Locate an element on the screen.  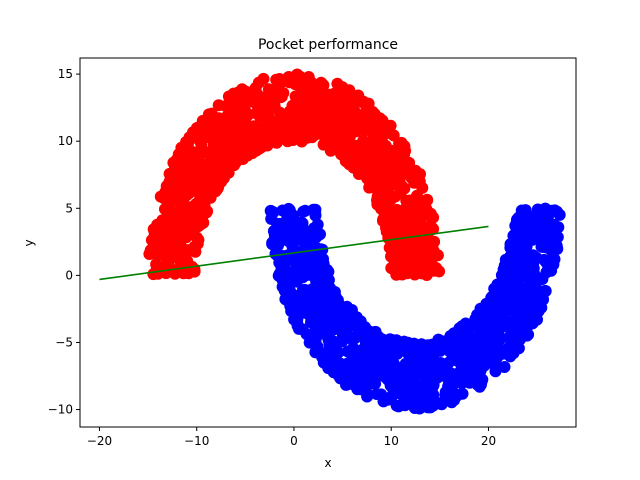
fit-line is located at coordinates (294, 253).